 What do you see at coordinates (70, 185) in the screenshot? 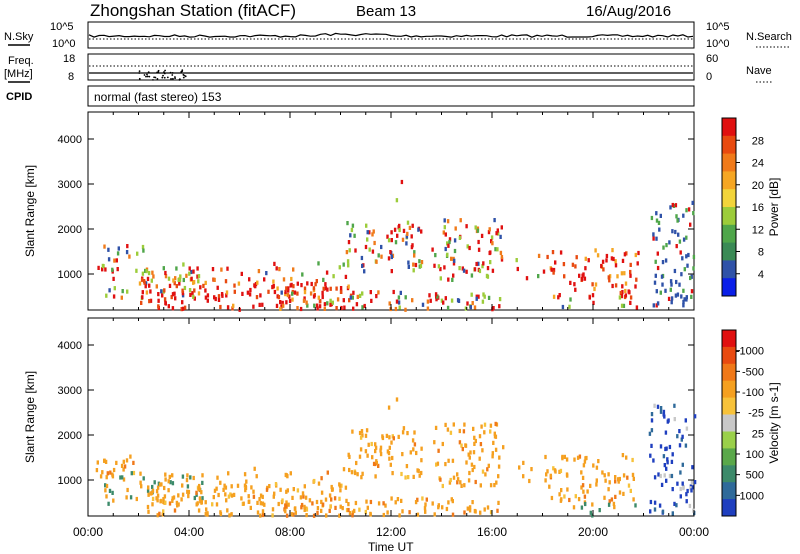
I see `y-tick-label: 3000` at bounding box center [70, 185].